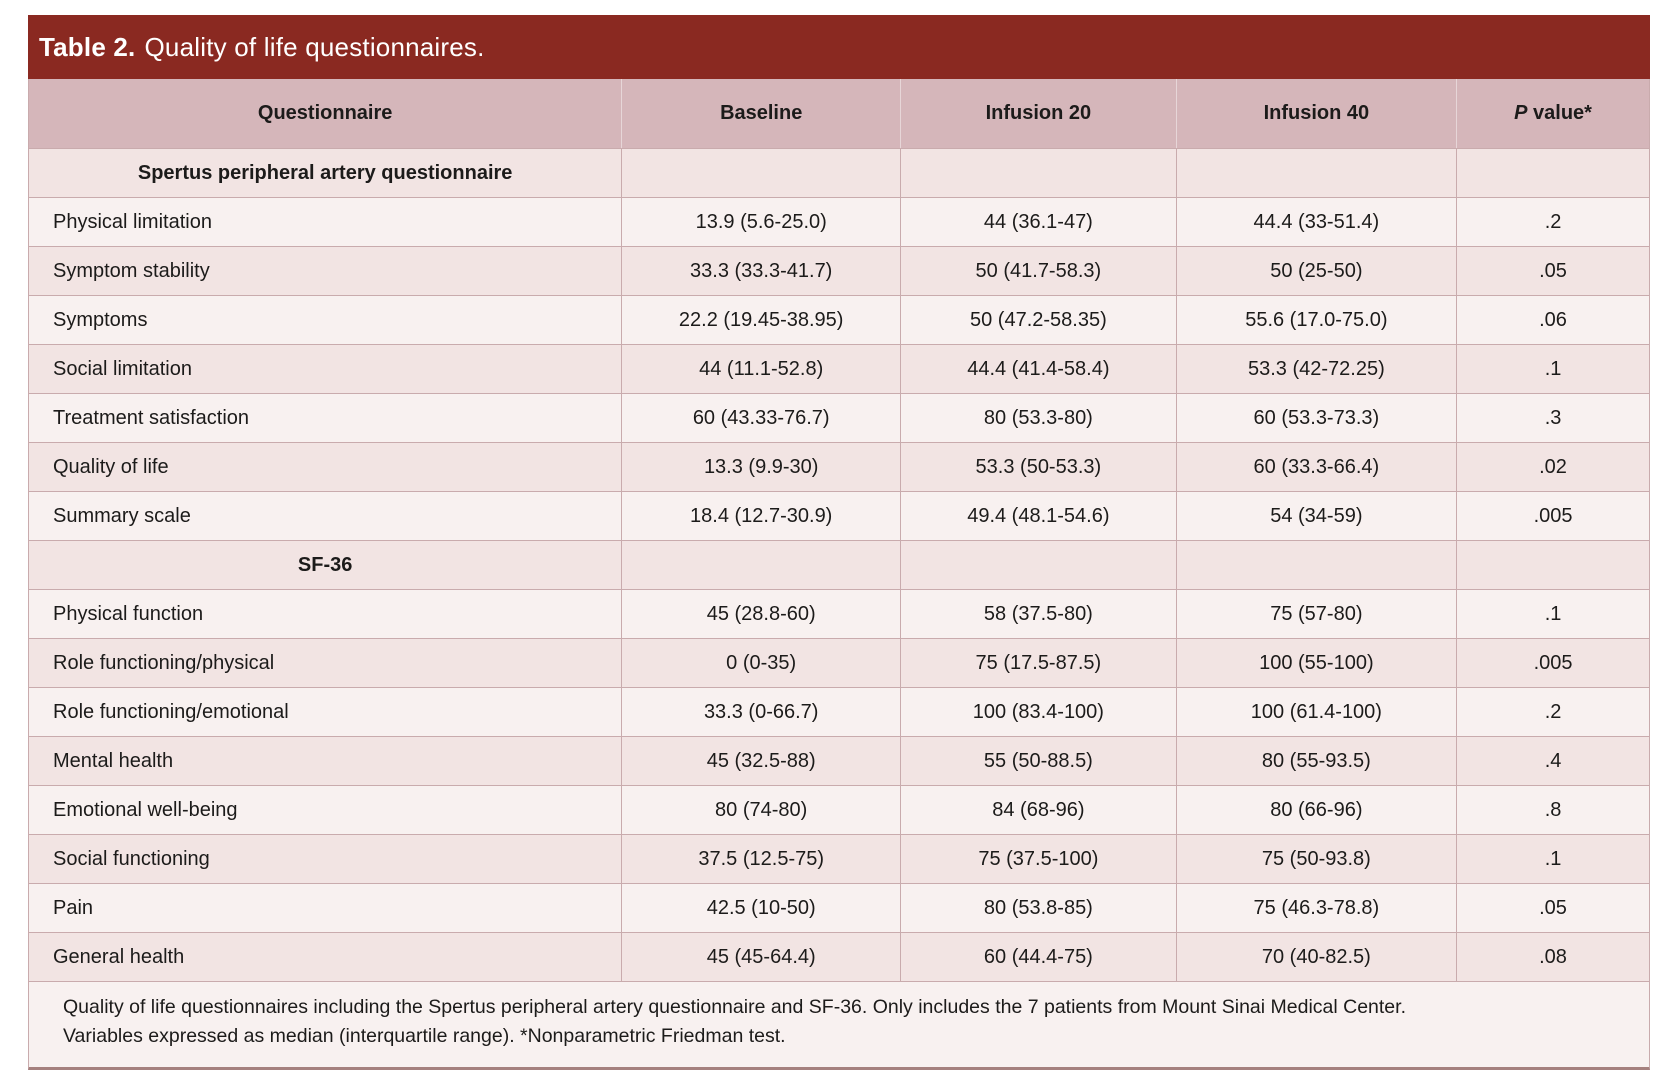 The width and height of the screenshot is (1670, 1086). Describe the element at coordinates (761, 761) in the screenshot. I see `baseline-cell: 45 (32.5-88)` at that location.